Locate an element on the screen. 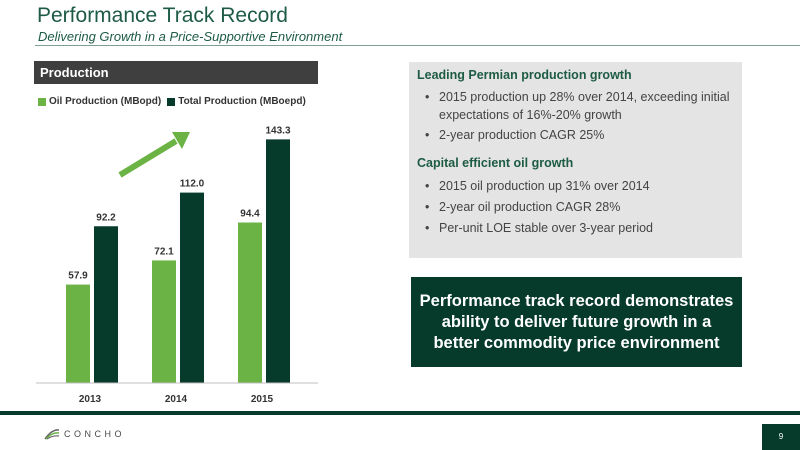 Image resolution: width=800 pixels, height=450 pixels. info-bullet: • Per-unit LOE stable over 3-year period is located at coordinates (584, 228).